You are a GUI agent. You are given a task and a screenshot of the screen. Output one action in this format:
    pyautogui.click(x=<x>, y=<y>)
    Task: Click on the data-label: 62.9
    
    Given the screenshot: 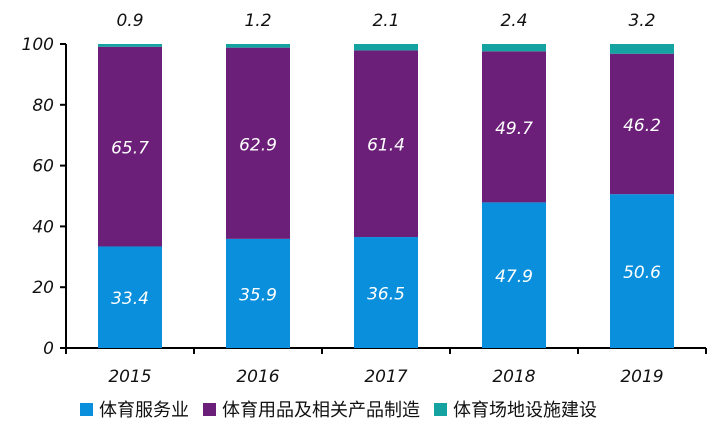 What is the action you would take?
    pyautogui.click(x=258, y=145)
    